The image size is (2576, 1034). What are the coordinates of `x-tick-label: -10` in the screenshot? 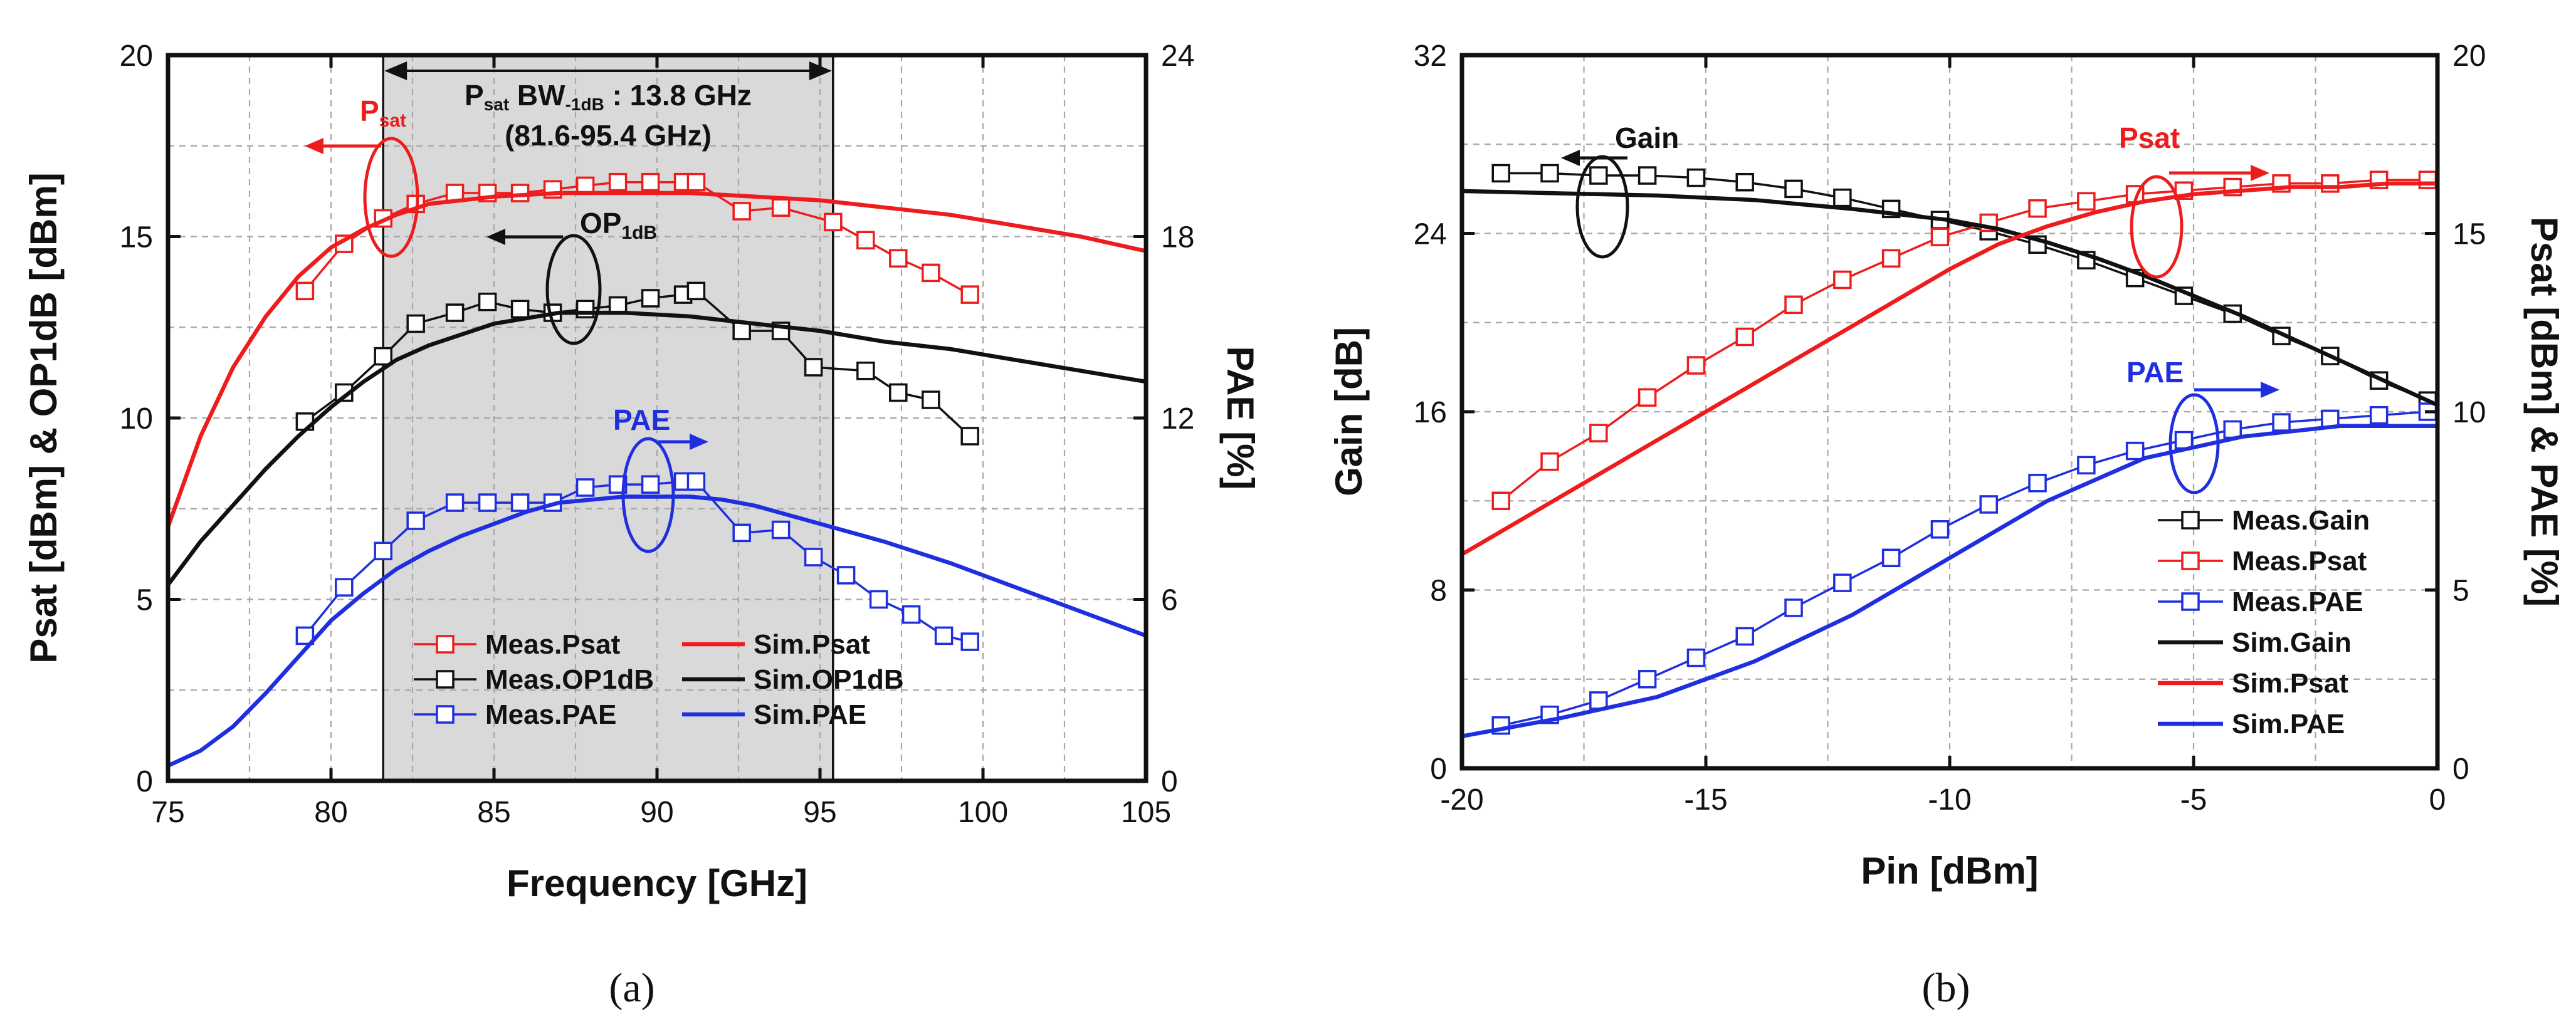 It's located at (1949, 800).